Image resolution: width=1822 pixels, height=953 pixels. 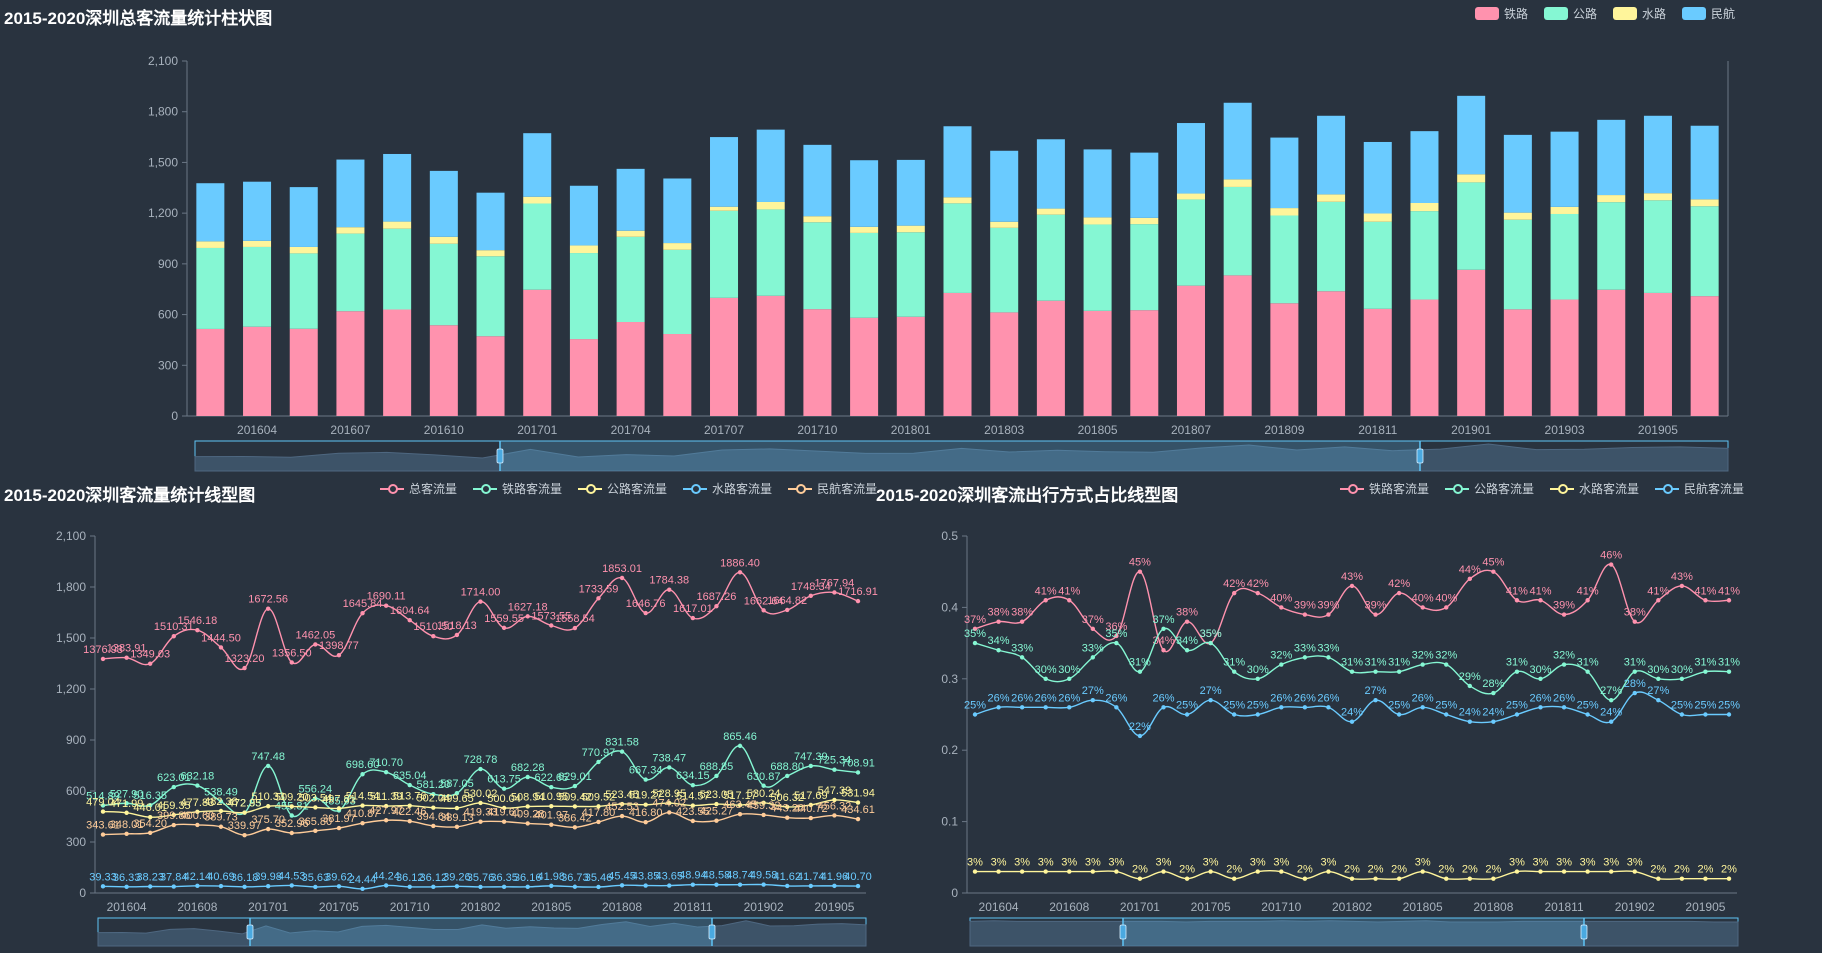 What do you see at coordinates (250, 932) in the screenshot?
I see `datazoom-handle` at bounding box center [250, 932].